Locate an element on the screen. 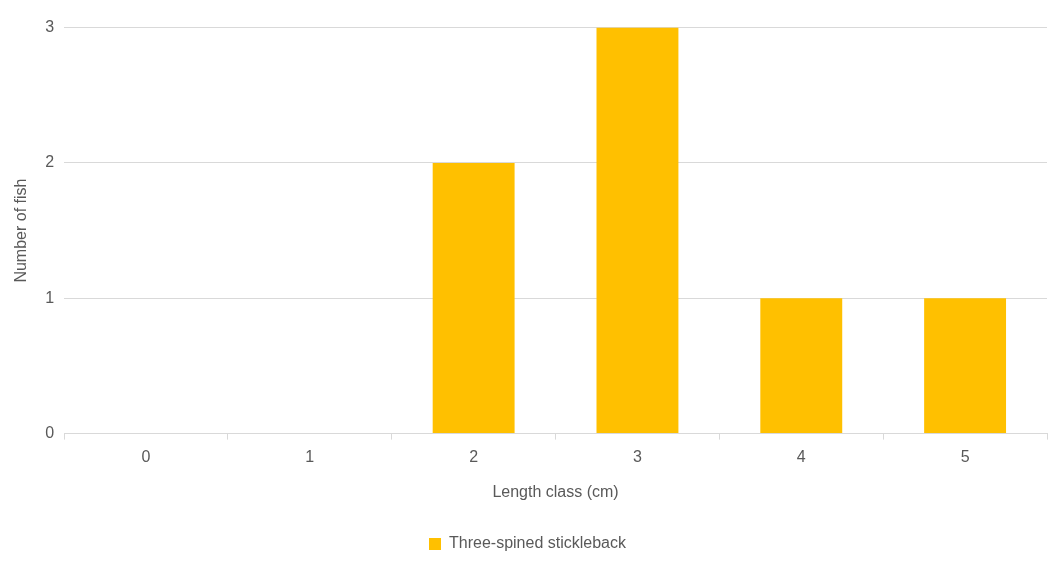  y-tick-label: 3 is located at coordinates (50, 27).